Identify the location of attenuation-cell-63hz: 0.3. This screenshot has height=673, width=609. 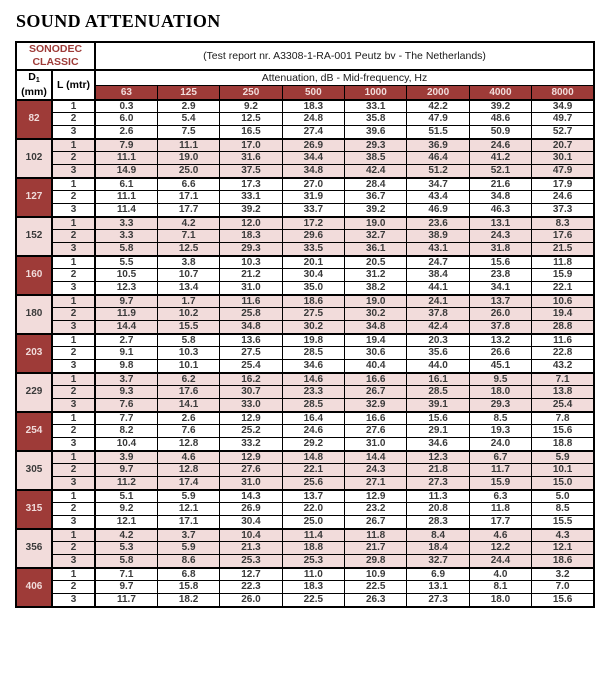
(126, 106).